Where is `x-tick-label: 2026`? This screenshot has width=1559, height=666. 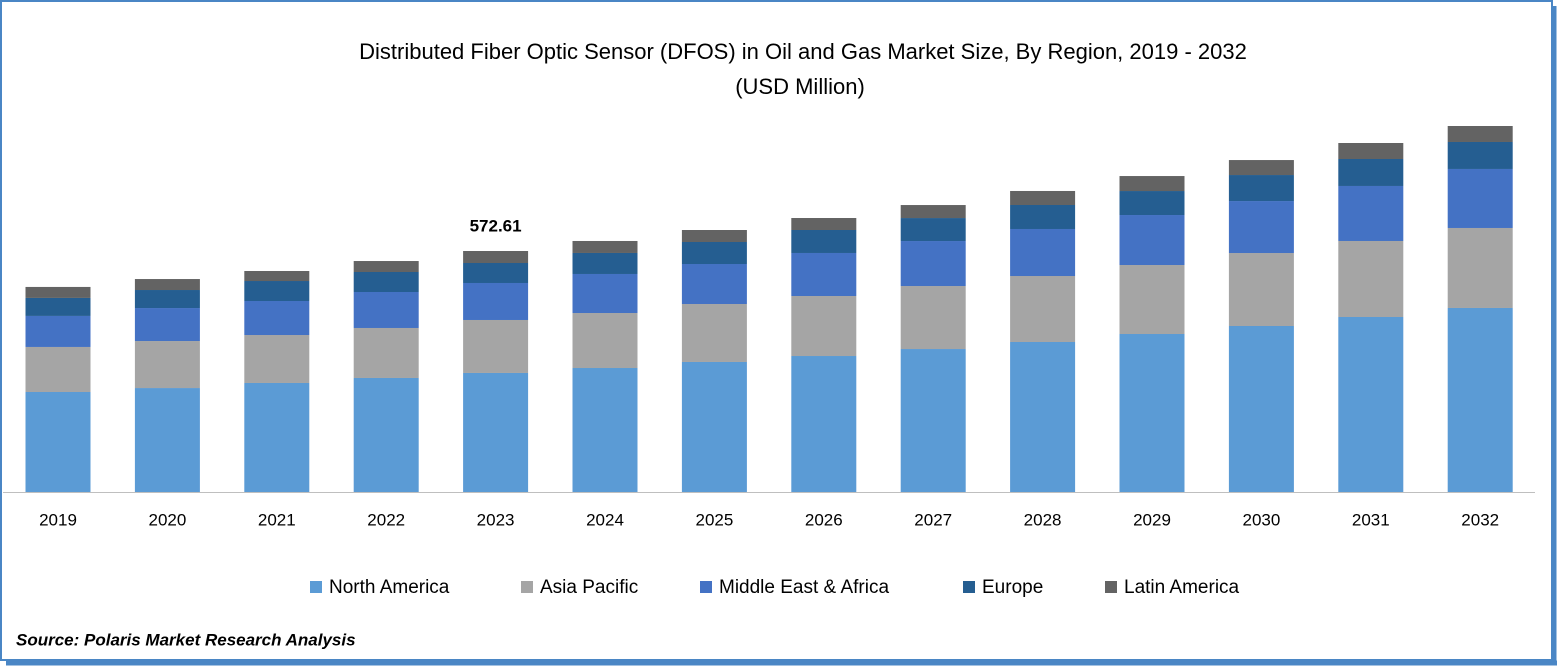
x-tick-label: 2026 is located at coordinates (824, 519).